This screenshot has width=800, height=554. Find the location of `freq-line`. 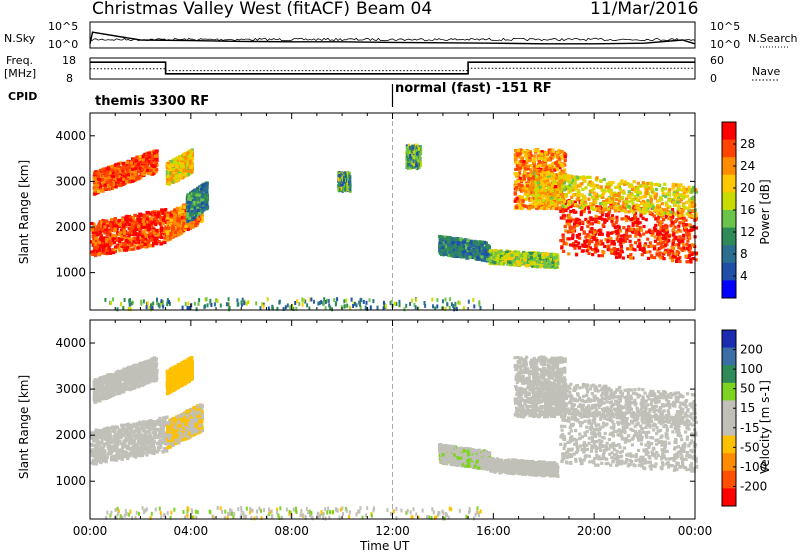

freq-line is located at coordinates (392, 68).